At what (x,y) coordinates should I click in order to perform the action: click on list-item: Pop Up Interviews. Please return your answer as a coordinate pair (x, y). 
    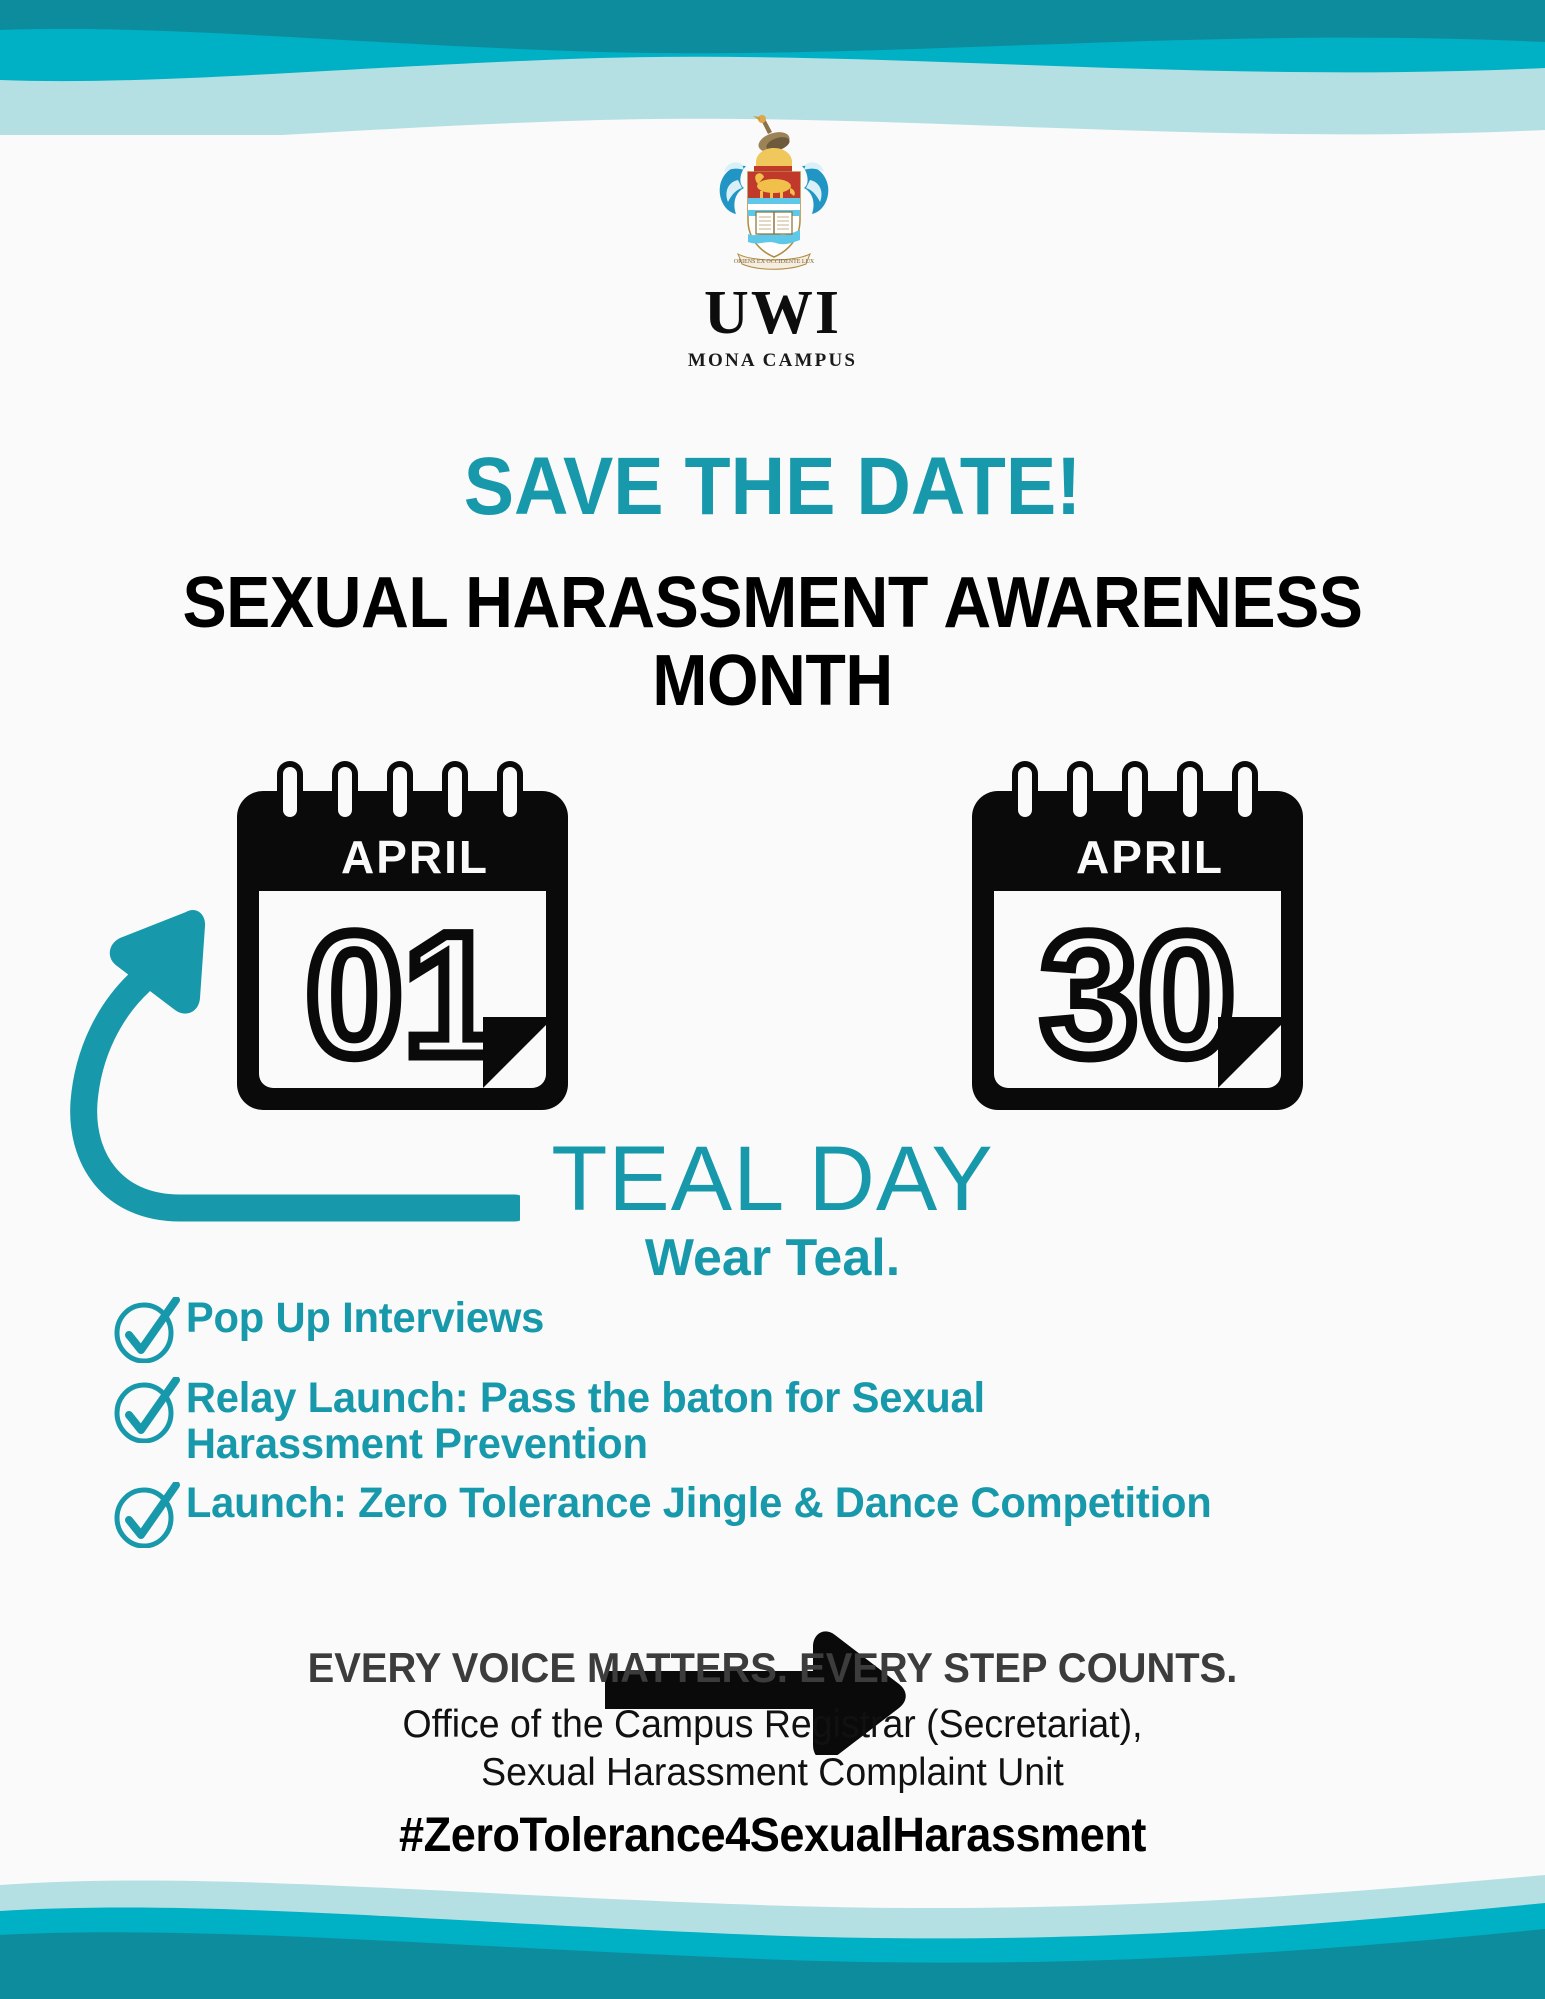
    Looking at the image, I should click on (805, 1329).